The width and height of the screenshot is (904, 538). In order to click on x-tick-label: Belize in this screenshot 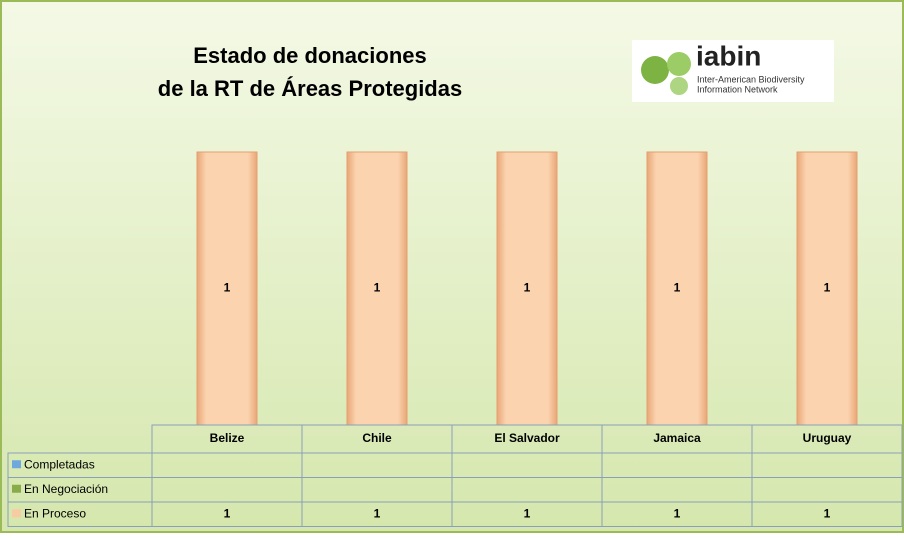, I will do `click(227, 438)`.